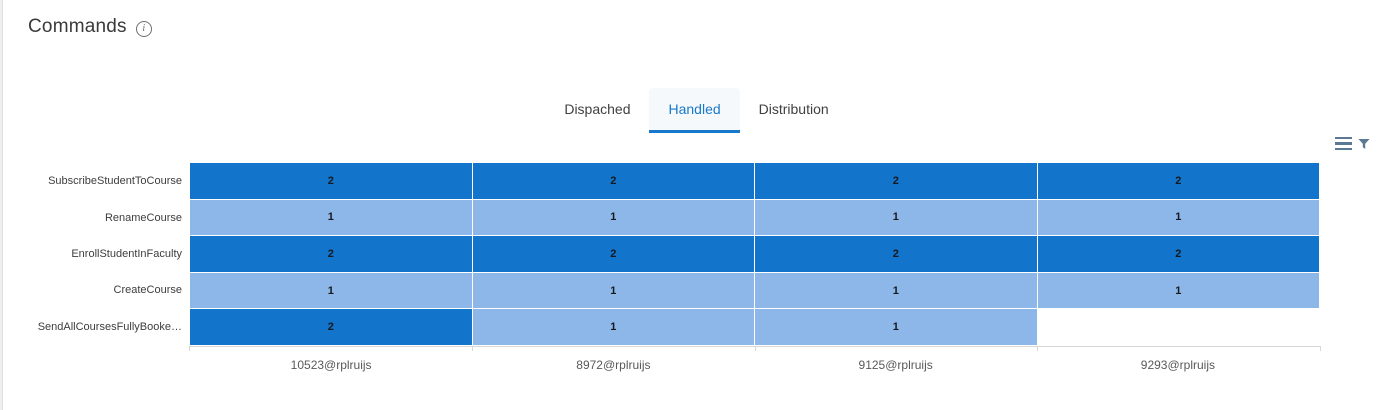 This screenshot has width=1393, height=410. Describe the element at coordinates (126, 253) in the screenshot. I see `row-label: EnrollStudentInFaculty` at that location.